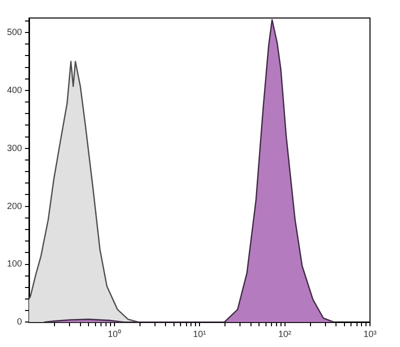 This screenshot has height=347, width=400. I want to click on y-tick-label: 400, so click(14, 89).